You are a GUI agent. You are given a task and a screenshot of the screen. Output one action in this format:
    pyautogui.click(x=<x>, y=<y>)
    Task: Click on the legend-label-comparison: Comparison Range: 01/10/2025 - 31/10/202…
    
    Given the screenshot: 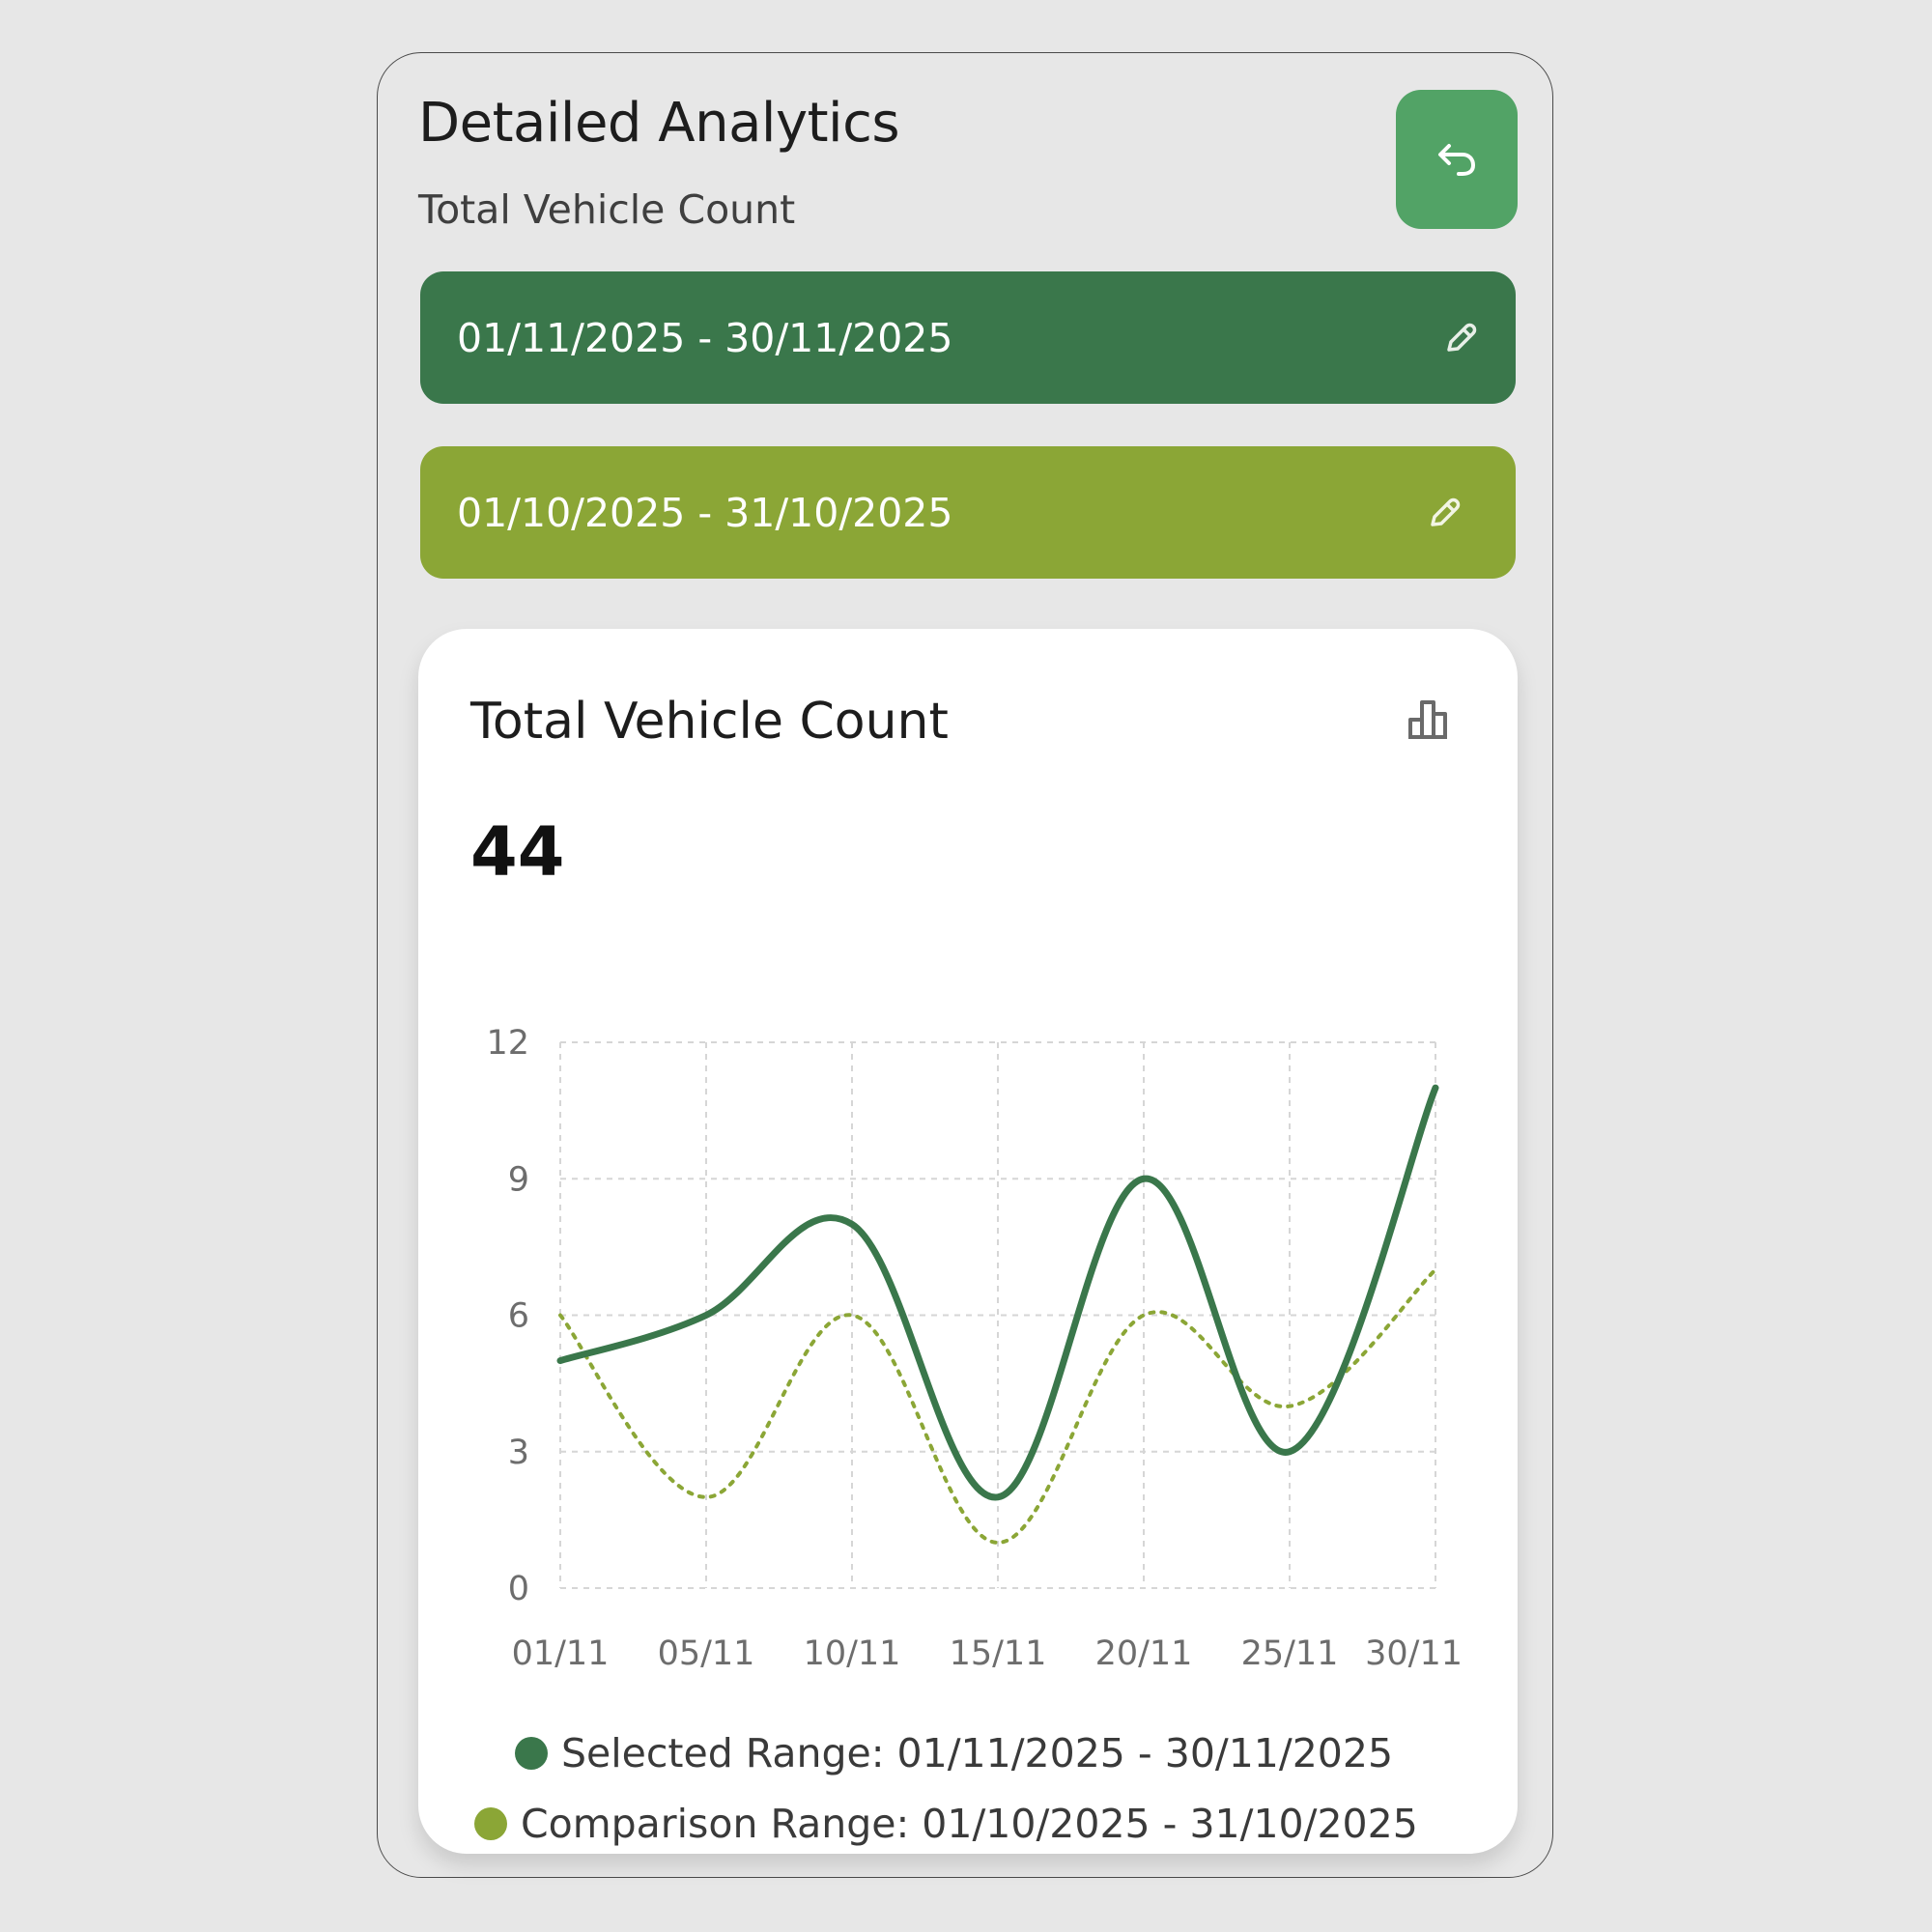 What is the action you would take?
    pyautogui.click(x=969, y=1824)
    